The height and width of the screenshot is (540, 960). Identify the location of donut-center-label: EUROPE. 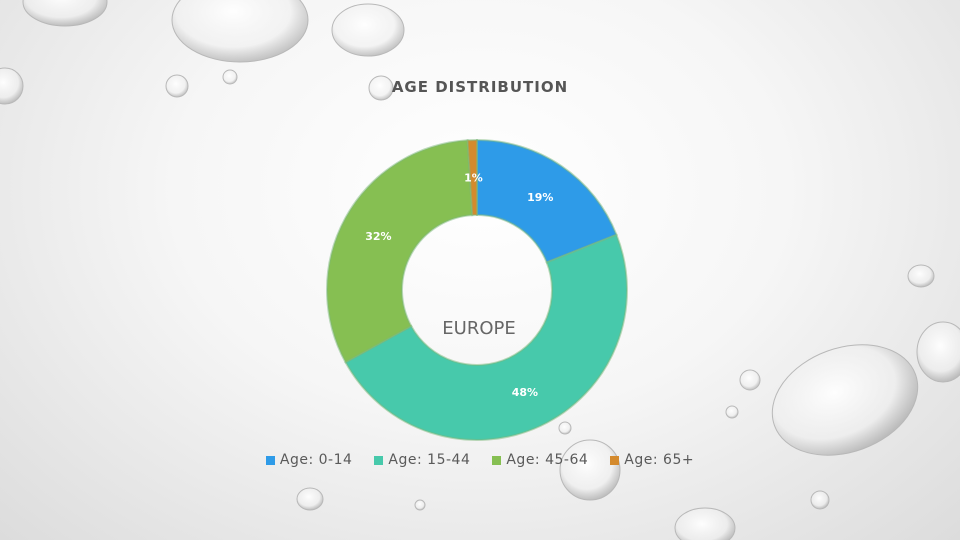
(478, 328).